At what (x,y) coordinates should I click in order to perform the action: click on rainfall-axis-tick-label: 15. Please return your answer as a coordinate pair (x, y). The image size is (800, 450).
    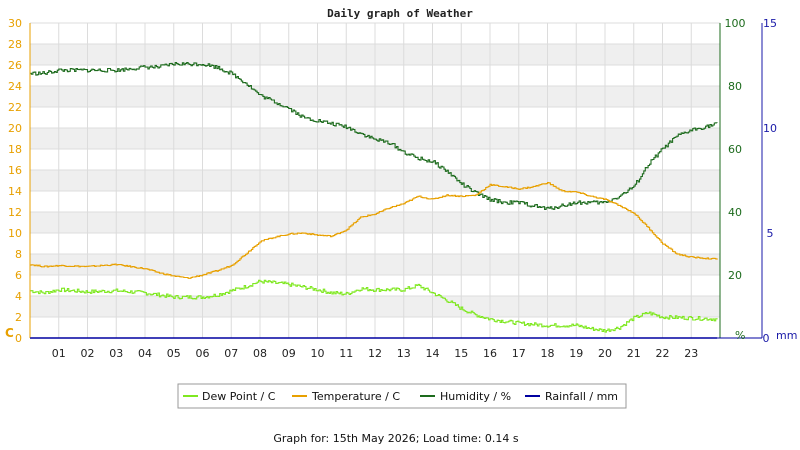
    Looking at the image, I should click on (770, 23).